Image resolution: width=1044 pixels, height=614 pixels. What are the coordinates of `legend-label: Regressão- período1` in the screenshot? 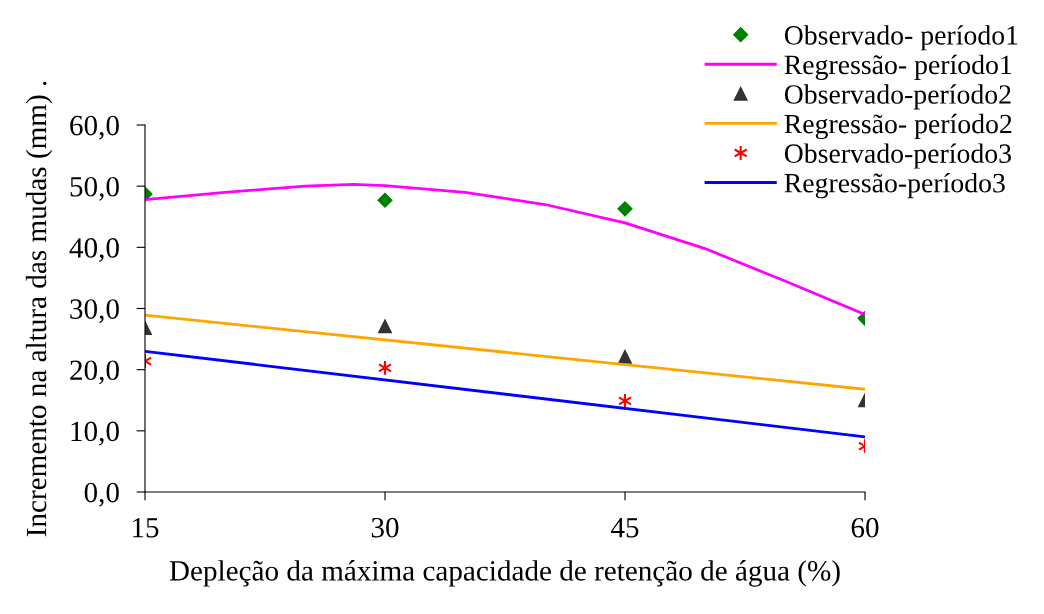 It's located at (898, 67).